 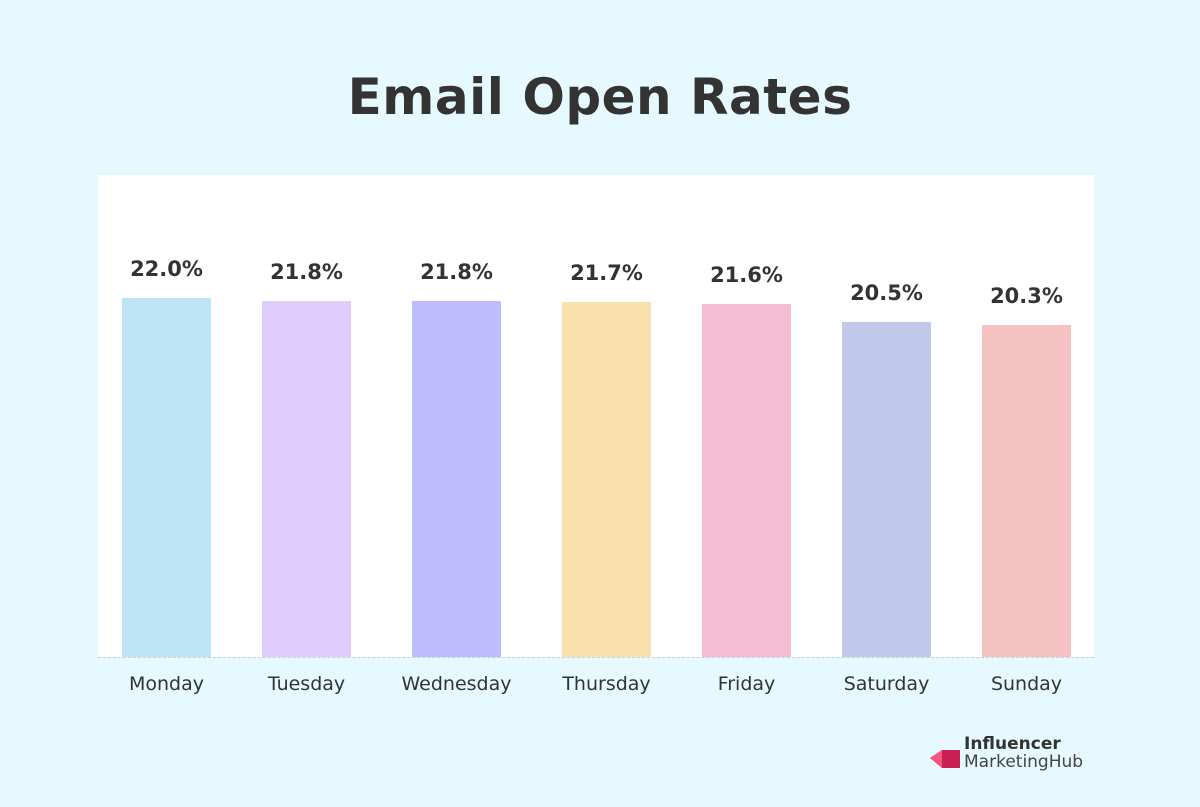 What do you see at coordinates (606, 479) in the screenshot?
I see `bar-thursday` at bounding box center [606, 479].